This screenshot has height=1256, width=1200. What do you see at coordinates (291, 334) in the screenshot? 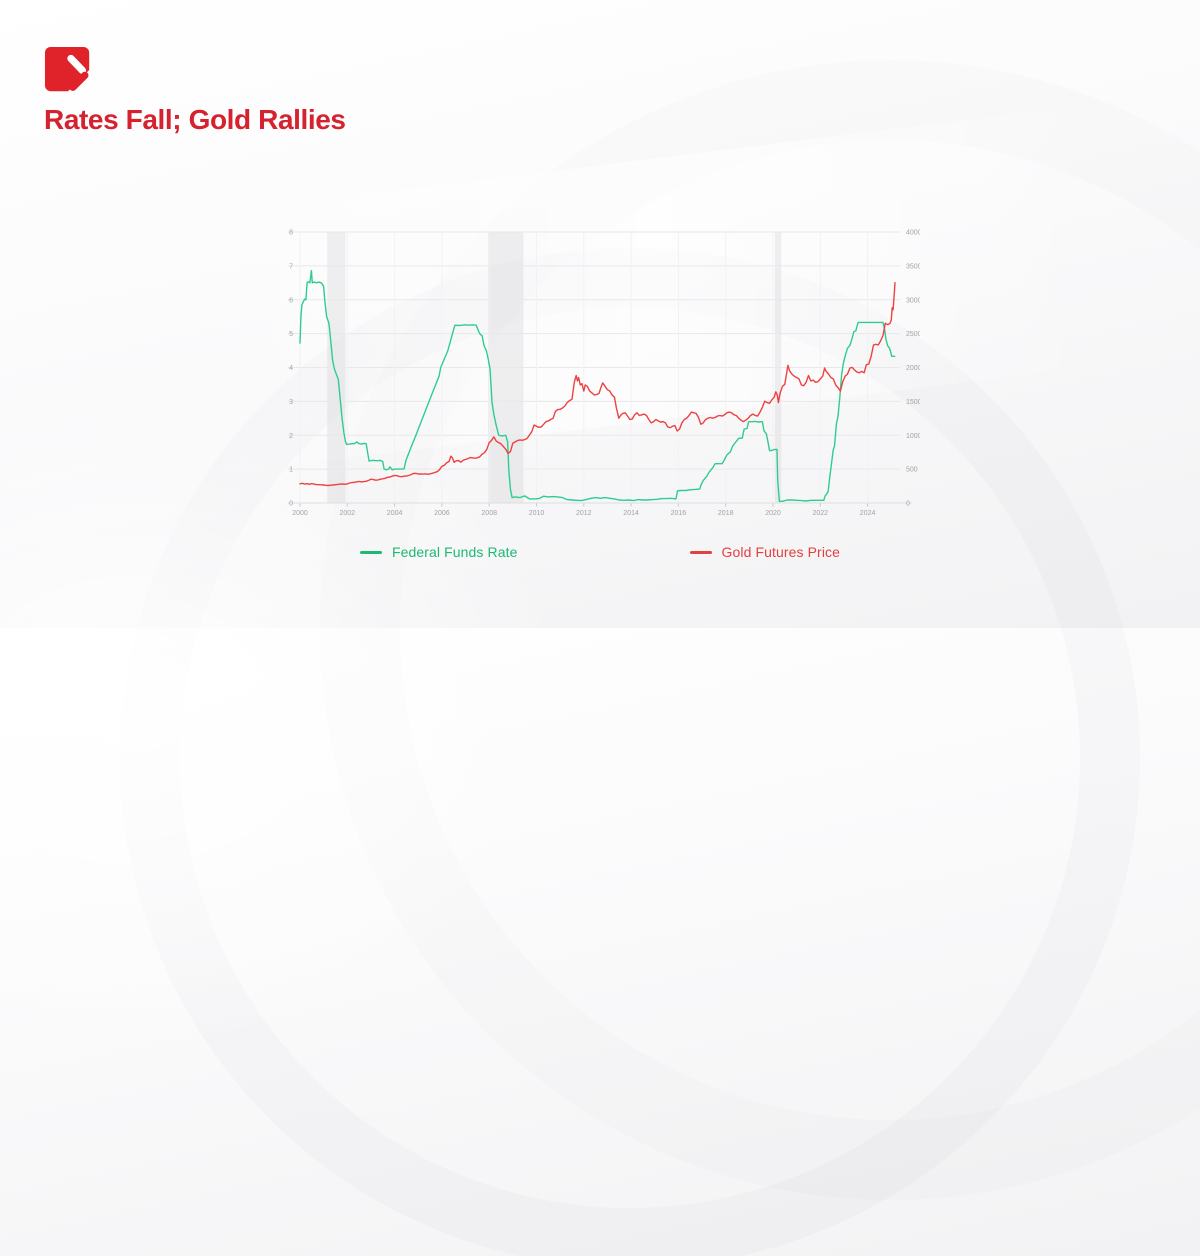
I see `svg-text: 5` at bounding box center [291, 334].